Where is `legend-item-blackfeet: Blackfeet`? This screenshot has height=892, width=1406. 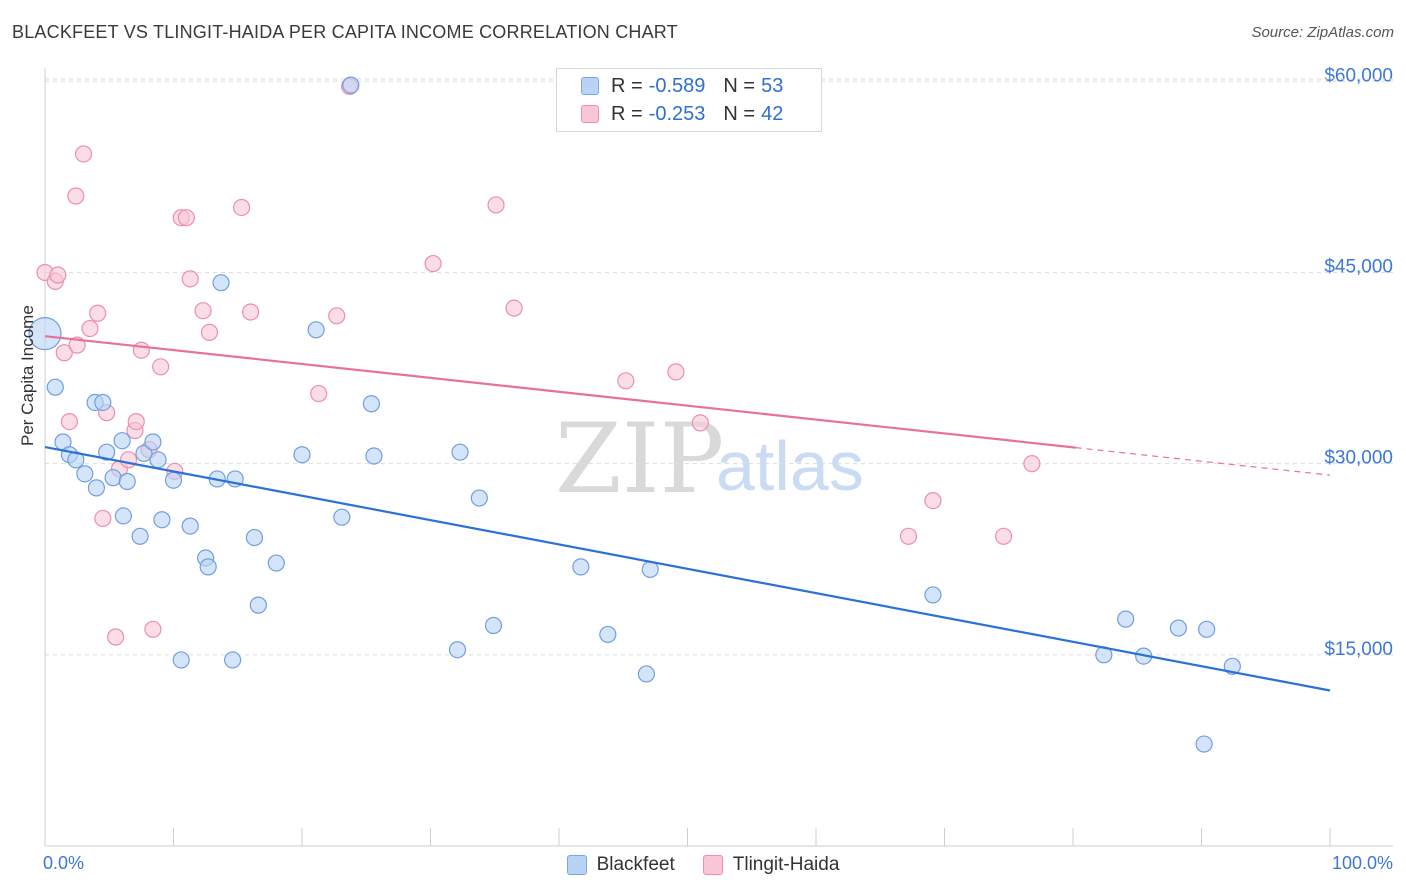 legend-item-blackfeet: Blackfeet is located at coordinates (620, 865).